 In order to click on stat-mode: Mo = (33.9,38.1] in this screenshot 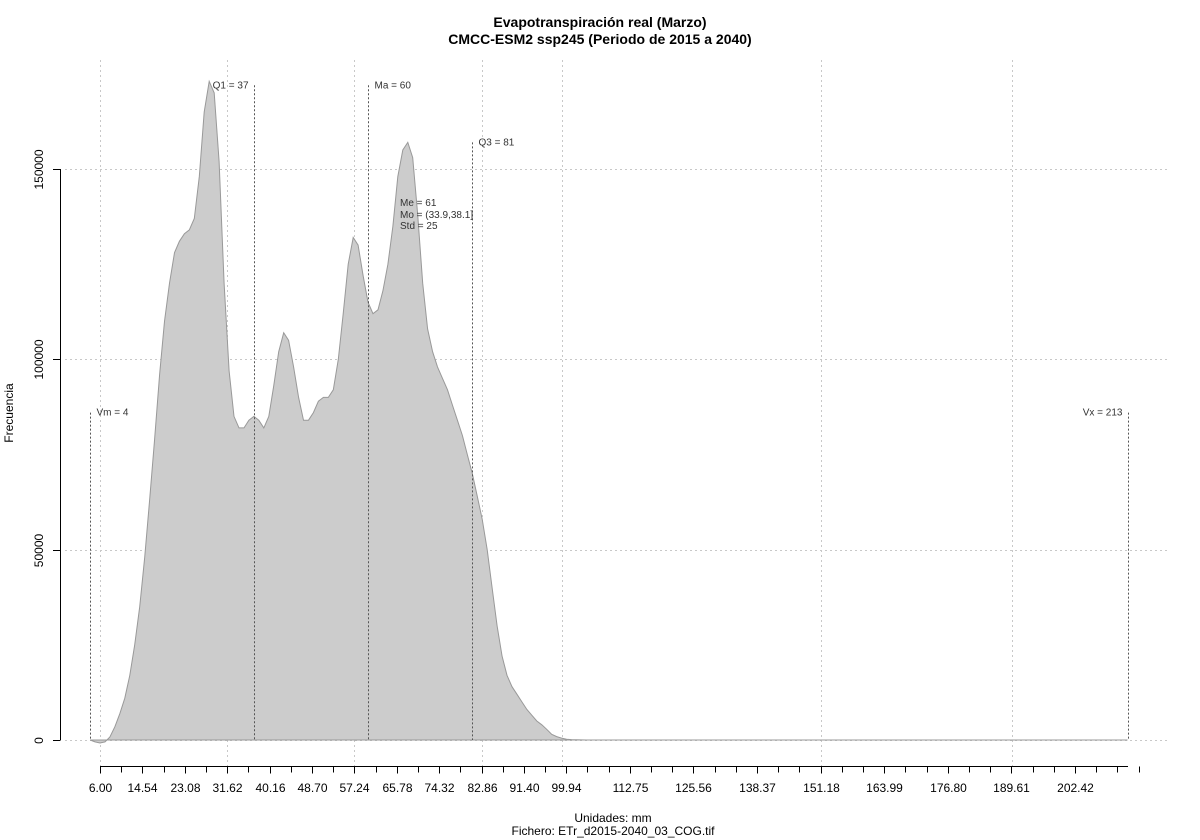, I will do `click(436, 215)`.